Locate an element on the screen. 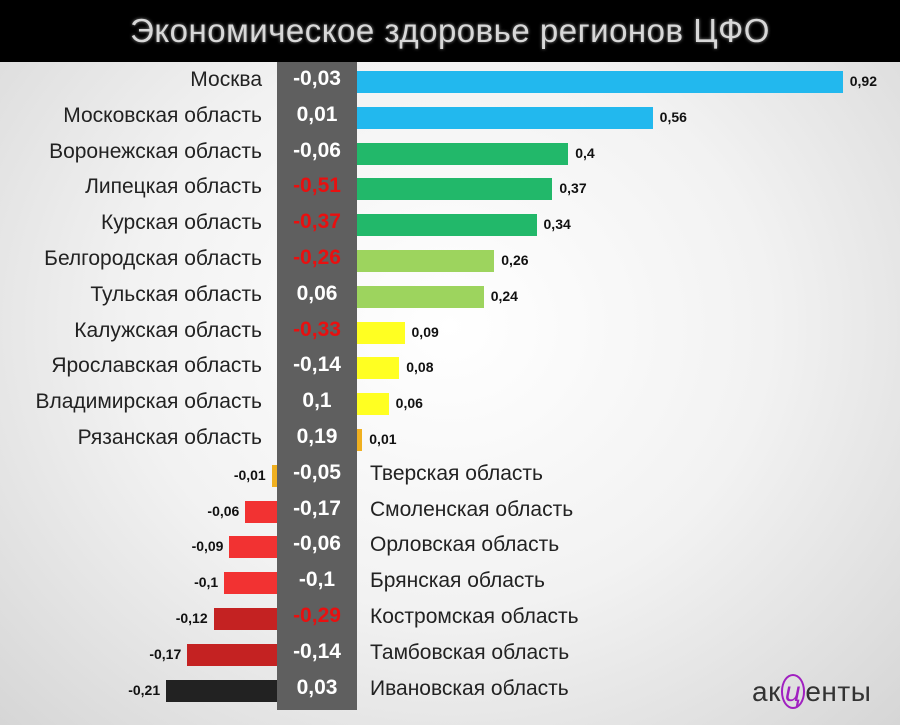 Image resolution: width=900 pixels, height=725 pixels. index-value: 0,01 is located at coordinates (317, 114).